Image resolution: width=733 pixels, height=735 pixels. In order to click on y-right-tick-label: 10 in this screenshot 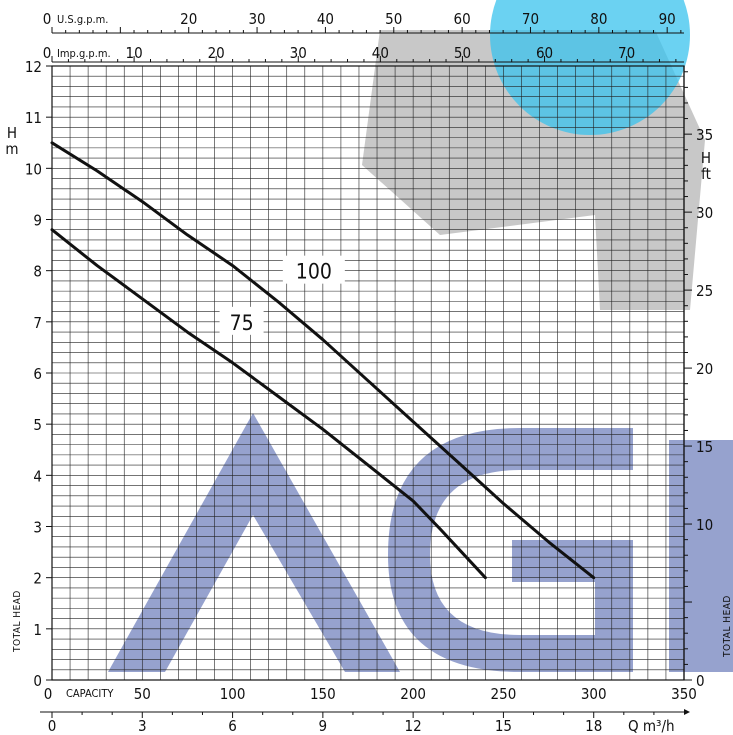, I will do `click(704, 525)`.